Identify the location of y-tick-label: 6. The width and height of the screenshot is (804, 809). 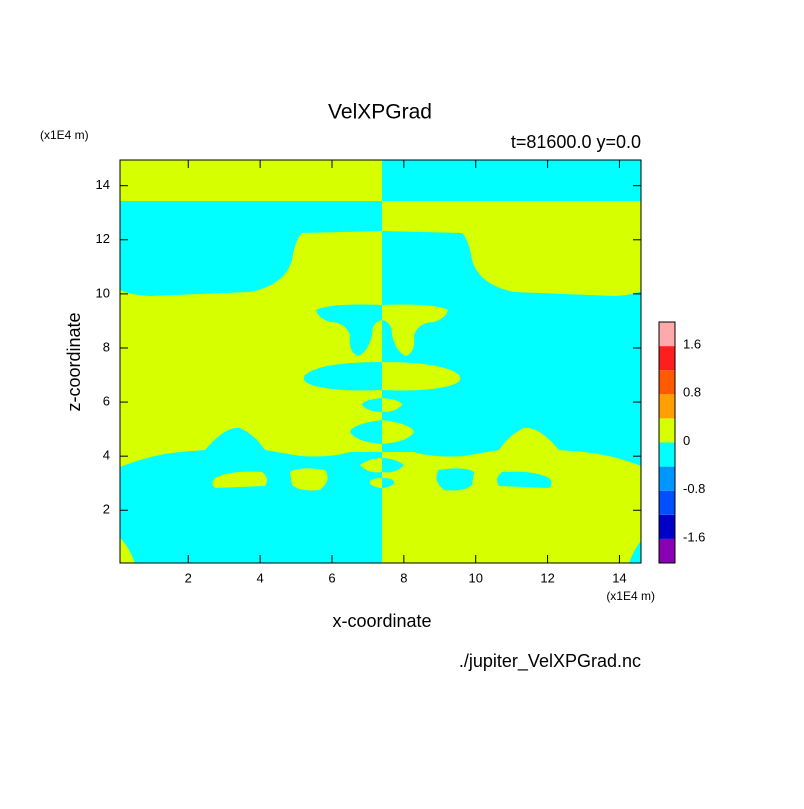
(106, 401).